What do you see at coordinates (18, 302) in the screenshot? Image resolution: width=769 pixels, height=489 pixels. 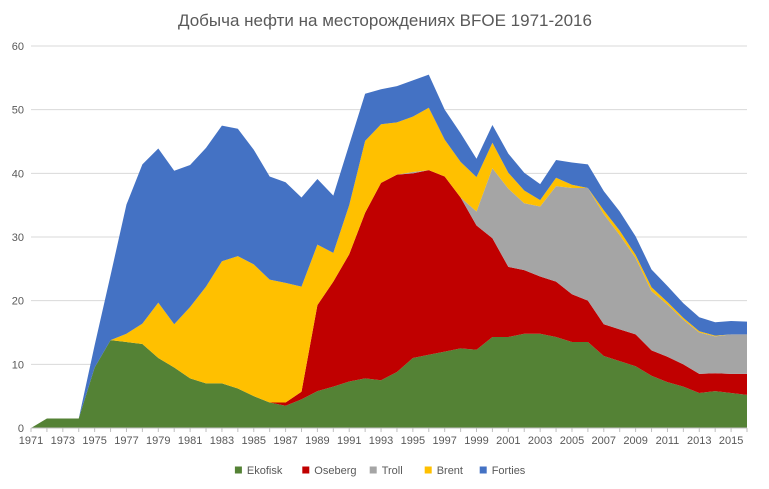 I see `y-tick-label: 20` at bounding box center [18, 302].